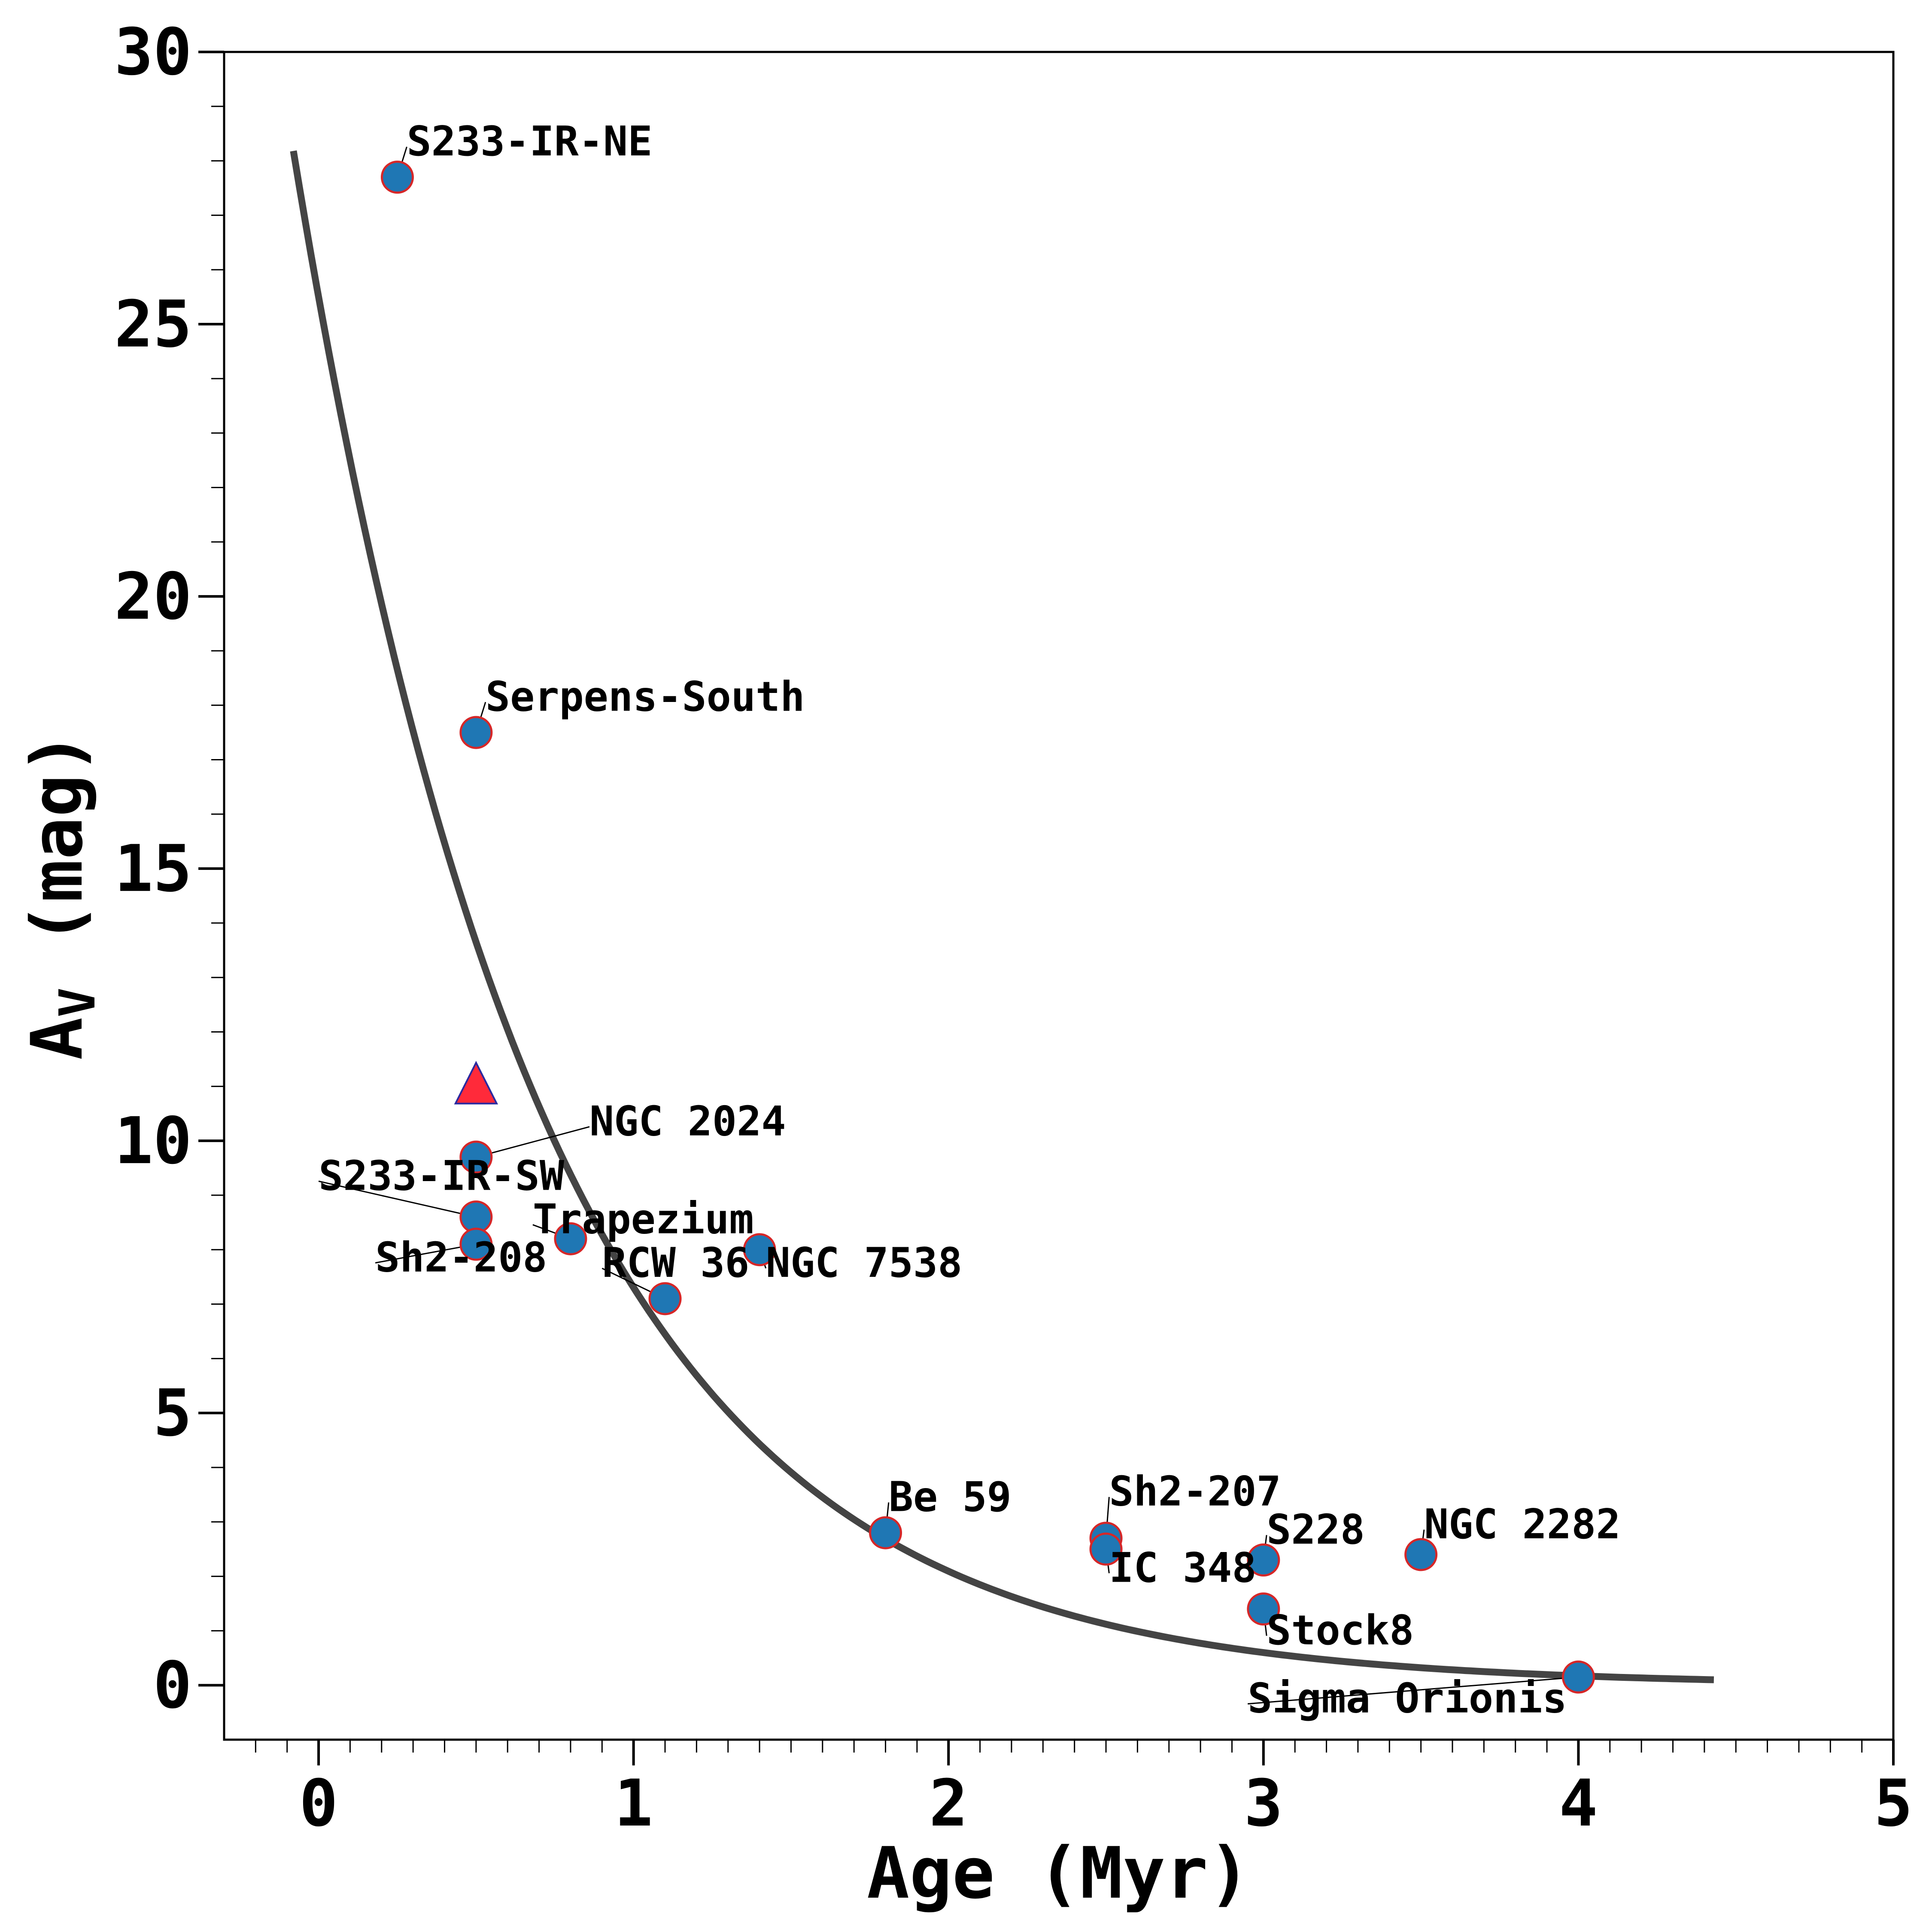  Describe the element at coordinates (57, 859) in the screenshot. I see `y-axis-title-unit: (mag)` at that location.